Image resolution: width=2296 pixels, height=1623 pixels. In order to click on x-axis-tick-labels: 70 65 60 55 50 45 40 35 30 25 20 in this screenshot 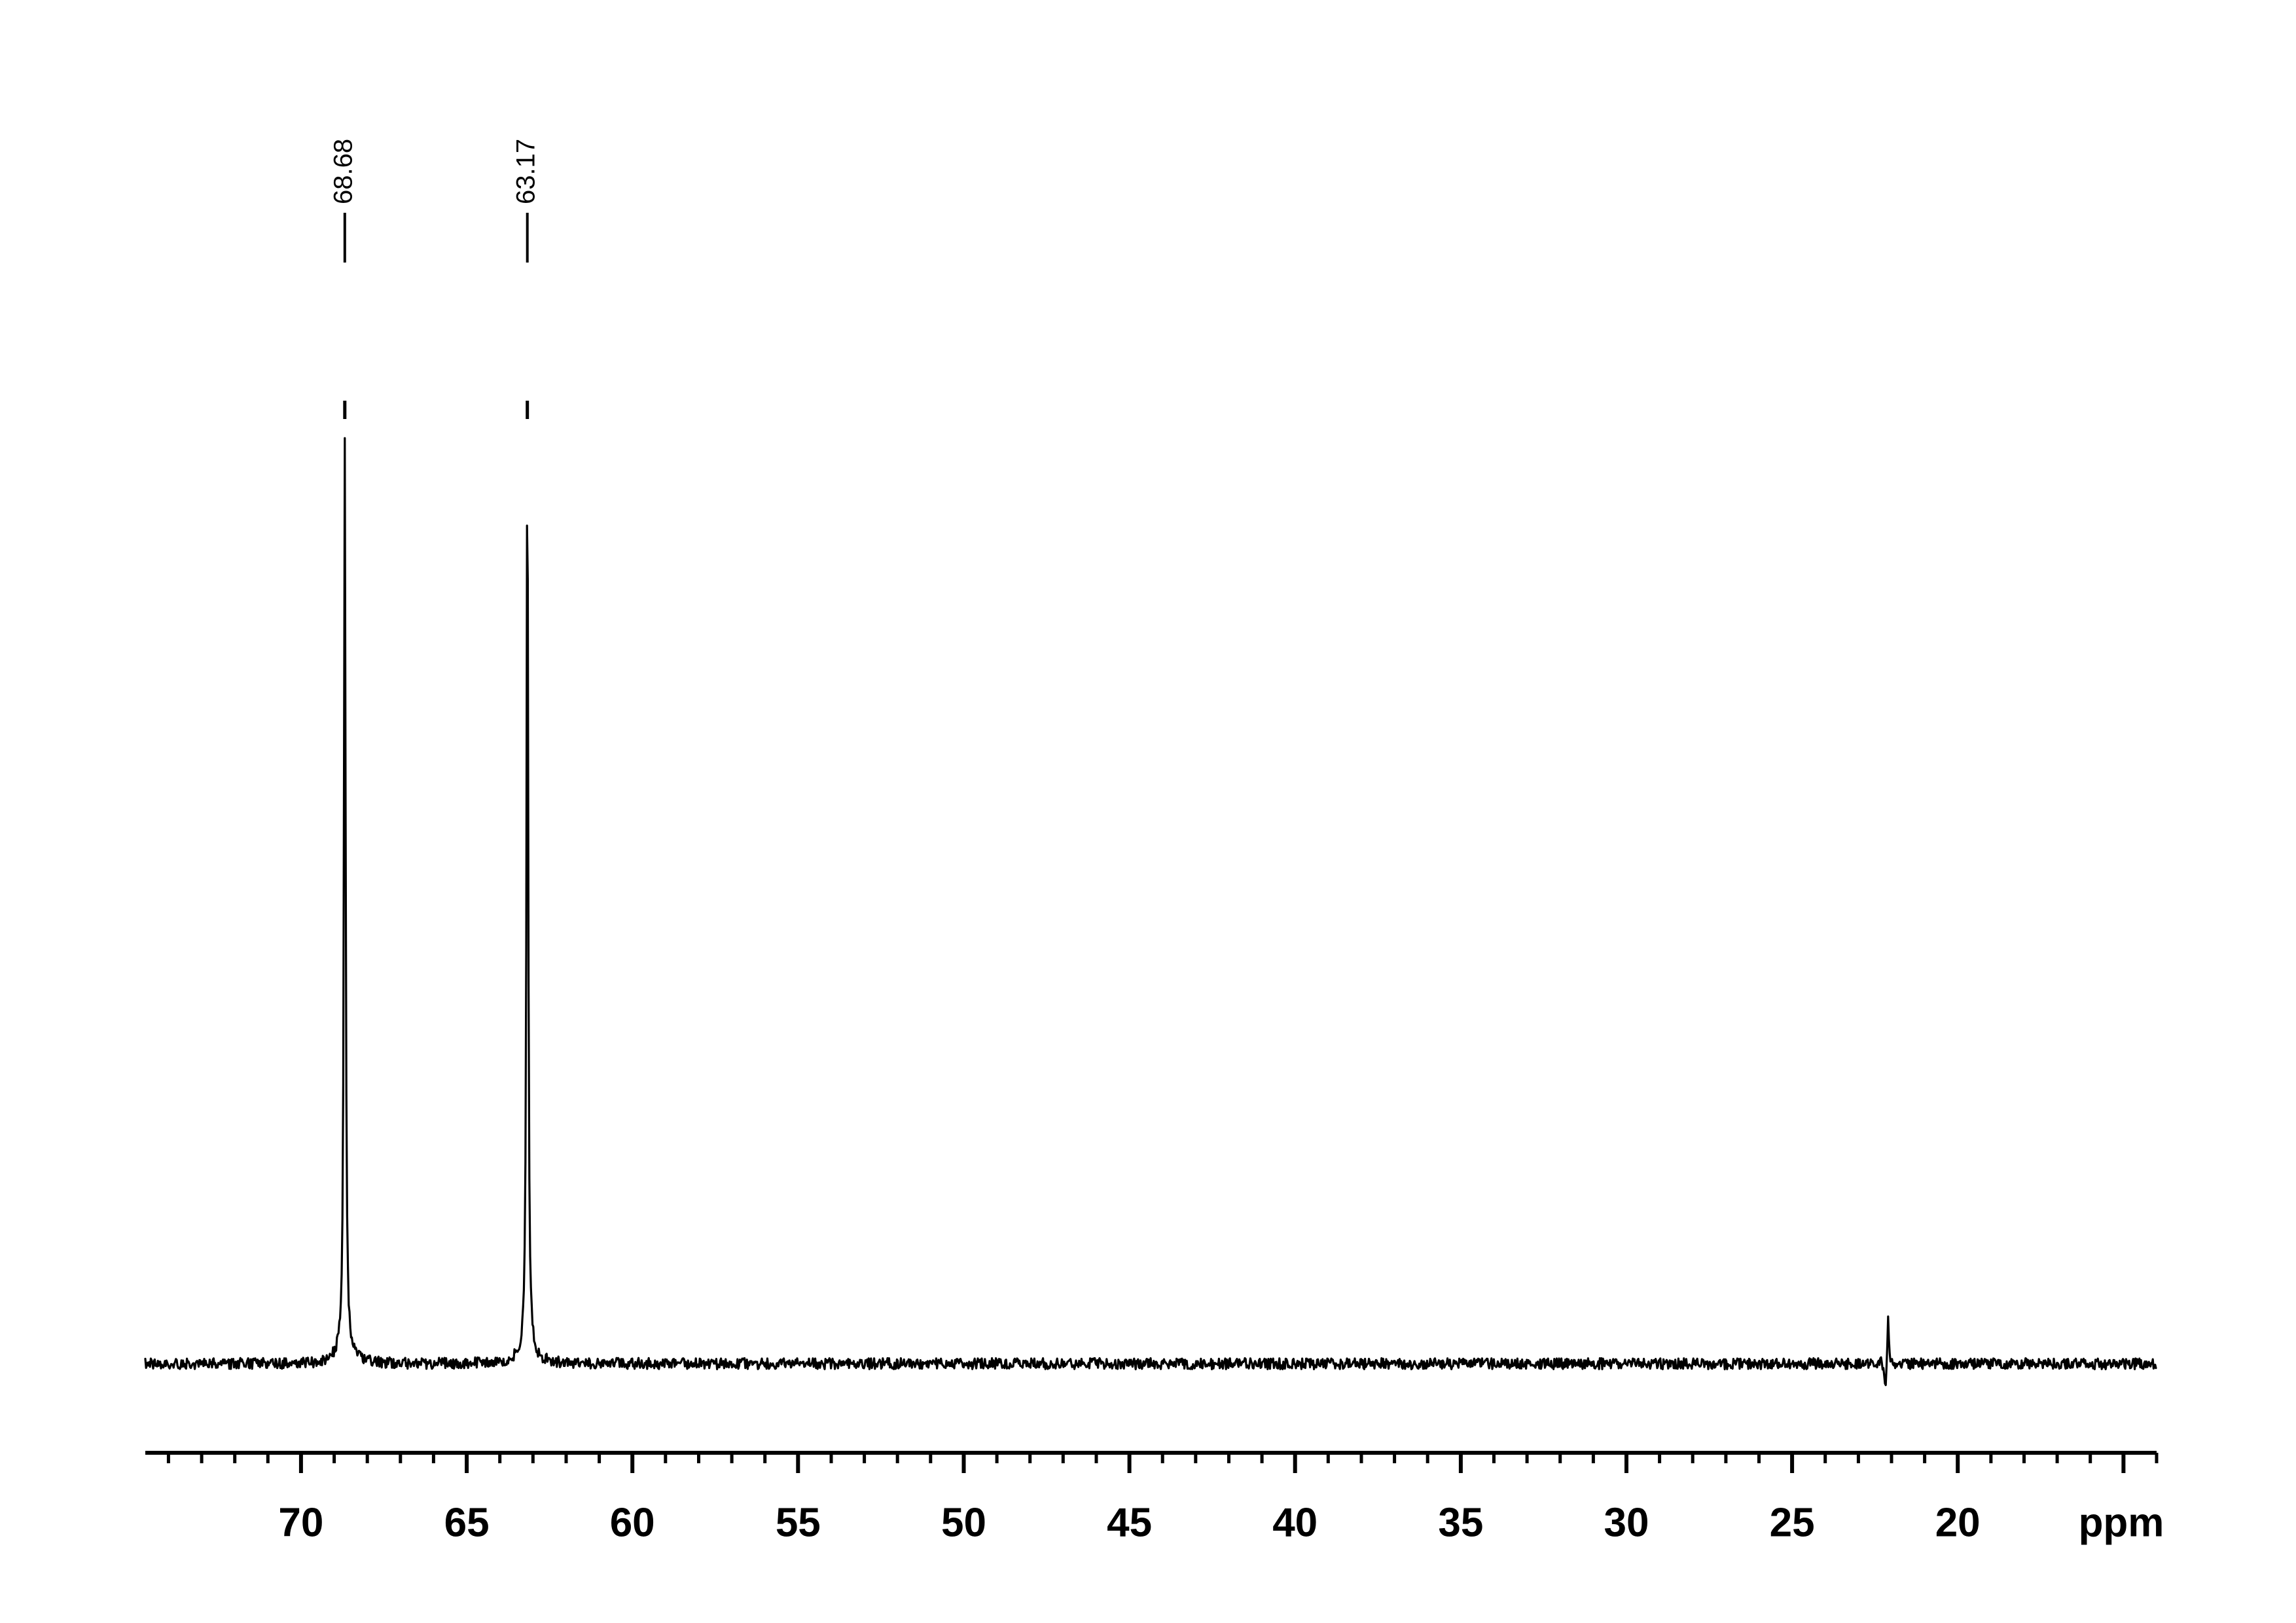, I will do `click(1129, 1522)`.